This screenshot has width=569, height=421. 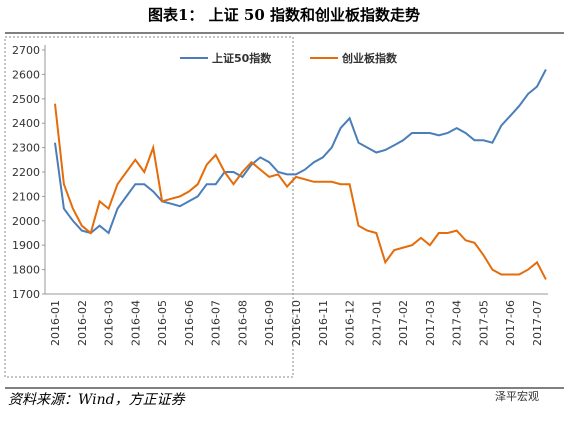 I want to click on y-tick-label: 2000, so click(x=26, y=221).